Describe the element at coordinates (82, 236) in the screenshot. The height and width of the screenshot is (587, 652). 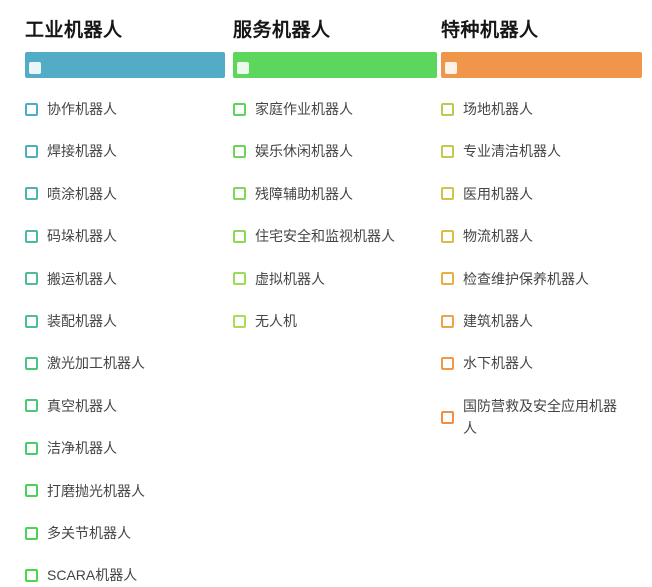
I see `item-label: 码垛机器人` at that location.